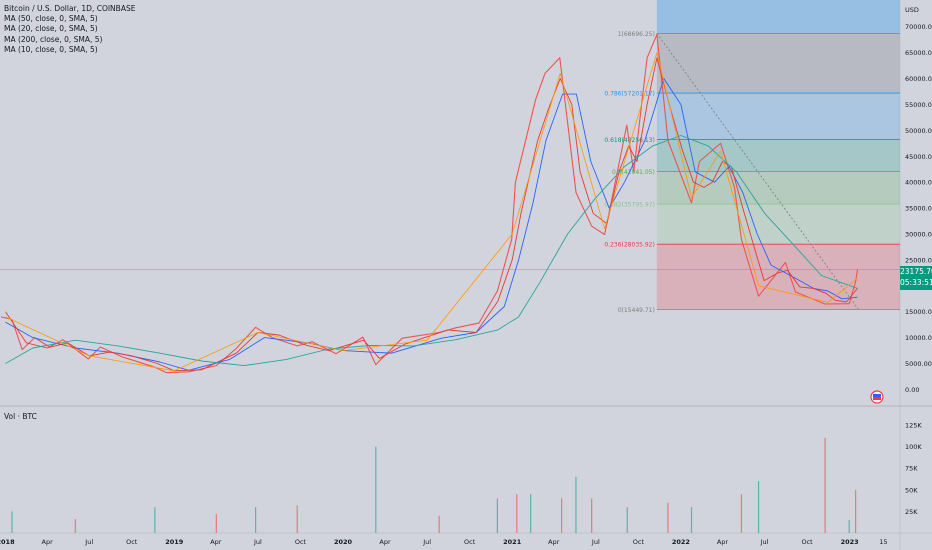 This screenshot has width=932, height=550. What do you see at coordinates (918, 27) in the screenshot?
I see `price-tick-label: 70000.00` at bounding box center [918, 27].